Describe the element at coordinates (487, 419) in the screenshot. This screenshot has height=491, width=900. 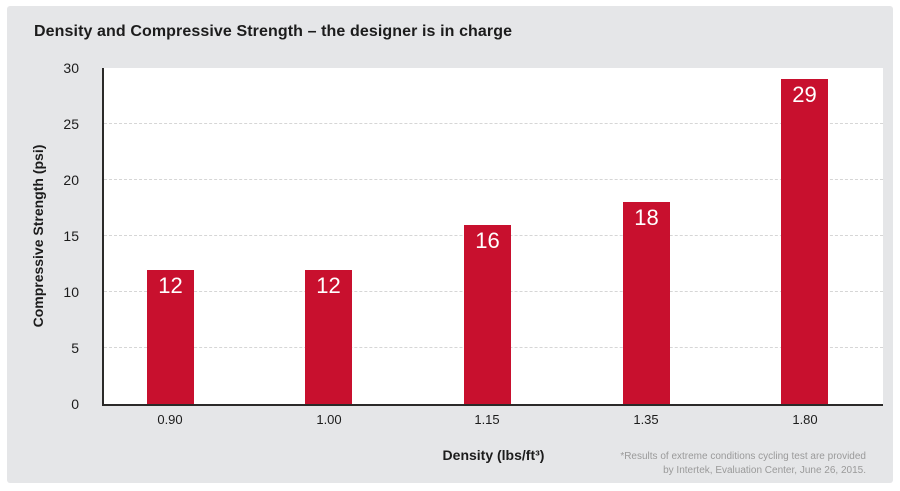
I see `x-tick-label: 1.15` at that location.